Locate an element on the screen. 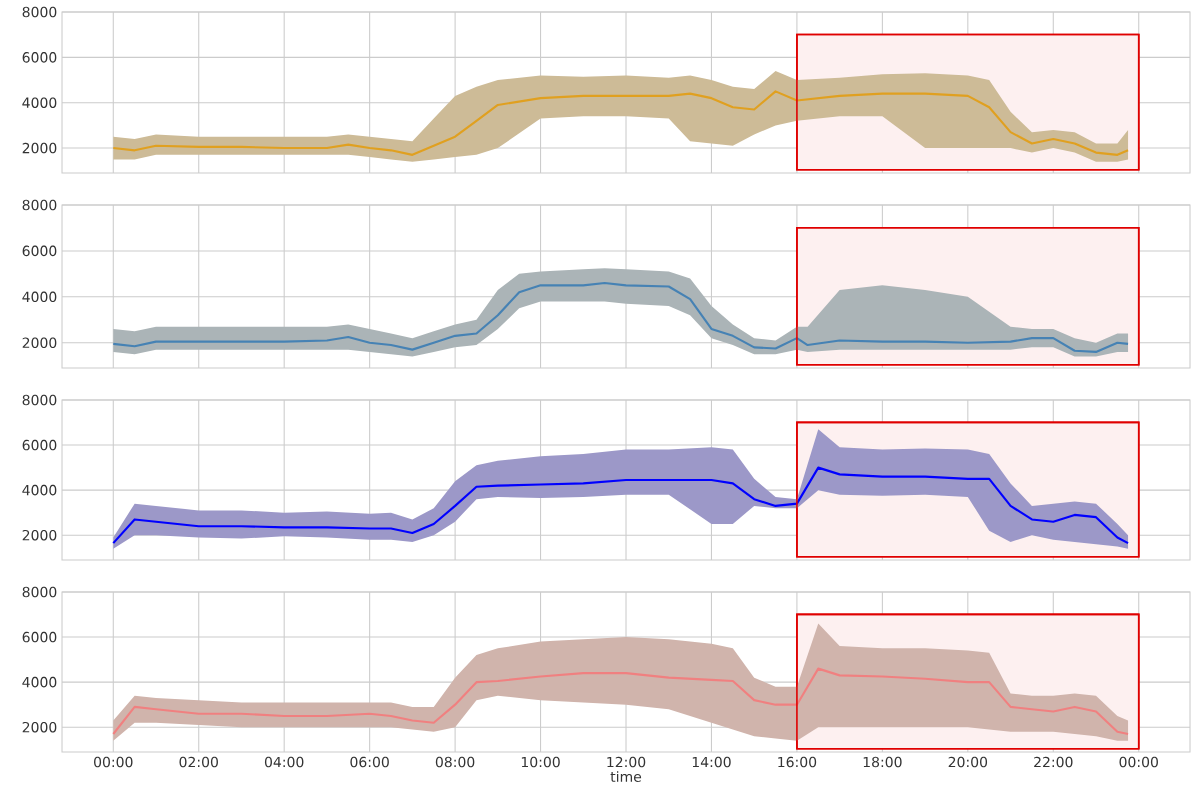  x-axis-title: time is located at coordinates (626, 776).